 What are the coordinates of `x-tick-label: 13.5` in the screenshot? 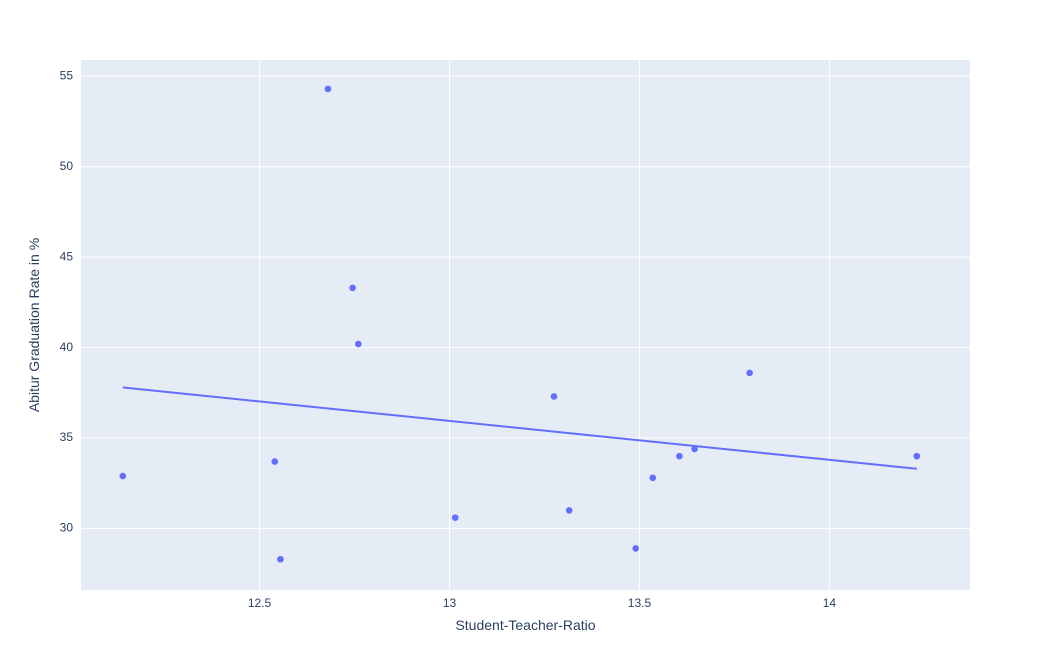 It's located at (640, 603).